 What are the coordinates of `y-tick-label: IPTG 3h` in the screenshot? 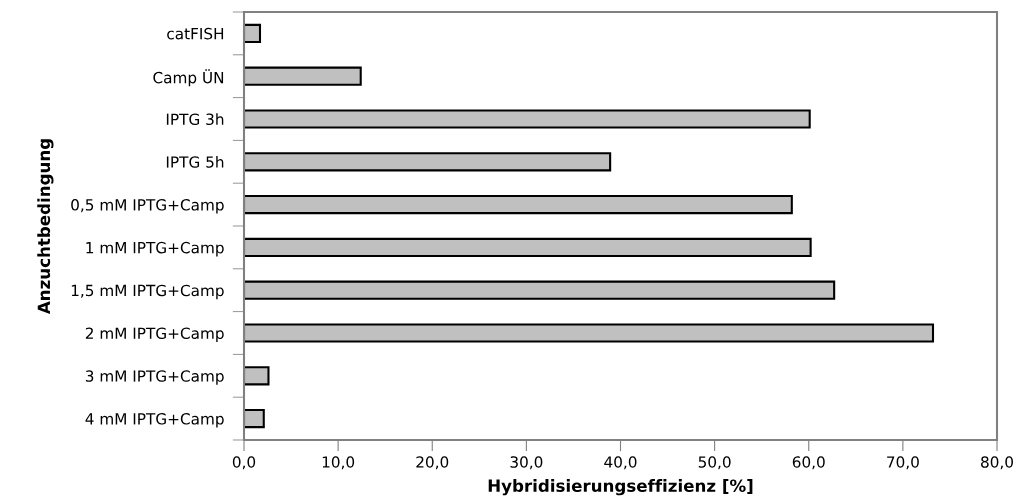 It's located at (195, 119).